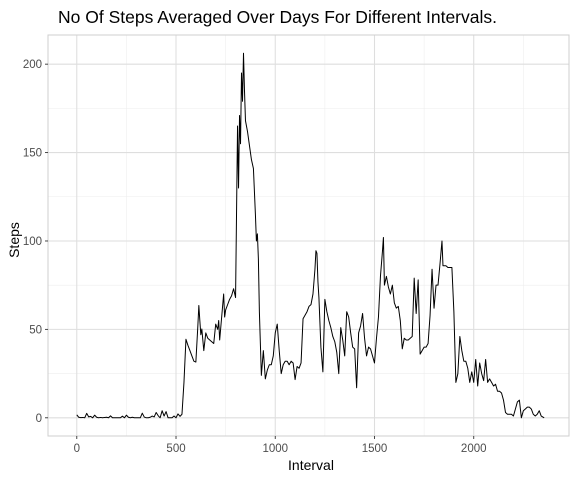 Image resolution: width=576 pixels, height=480 pixels. I want to click on x-tick-label: 1500, so click(375, 449).